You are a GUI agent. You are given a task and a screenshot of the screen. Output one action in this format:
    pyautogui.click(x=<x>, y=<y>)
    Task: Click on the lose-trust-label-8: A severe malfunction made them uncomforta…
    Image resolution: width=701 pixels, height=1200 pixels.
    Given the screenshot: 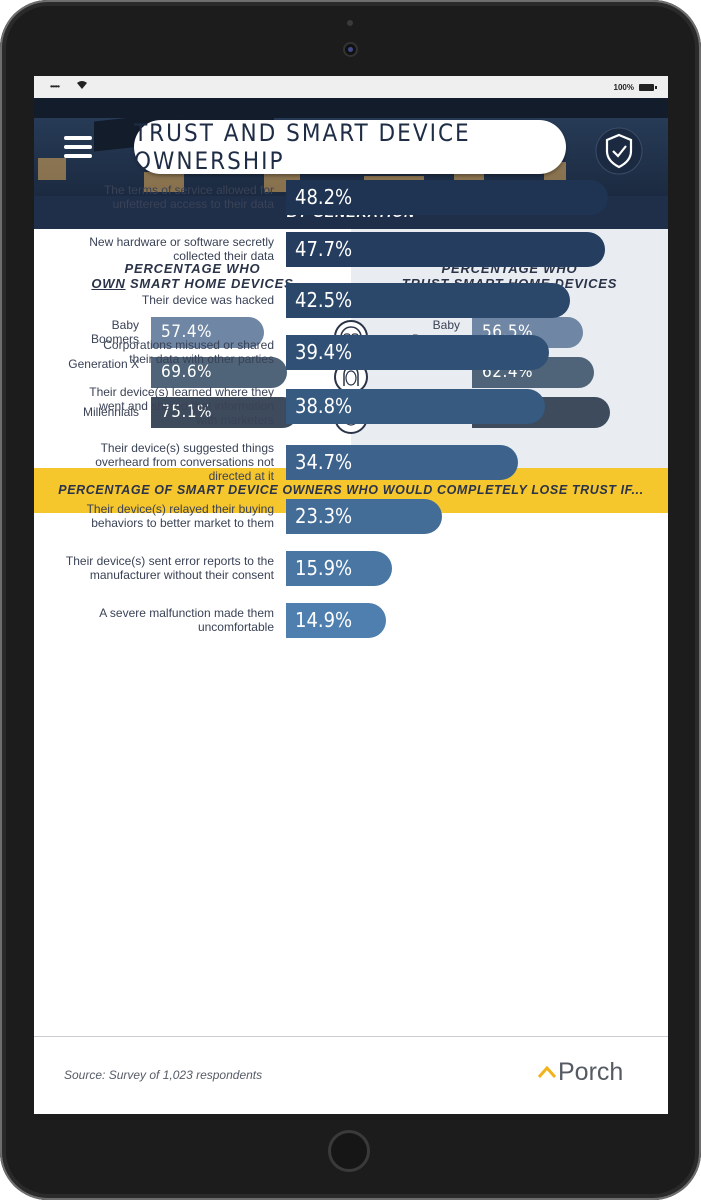 What is the action you would take?
    pyautogui.click(x=186, y=620)
    